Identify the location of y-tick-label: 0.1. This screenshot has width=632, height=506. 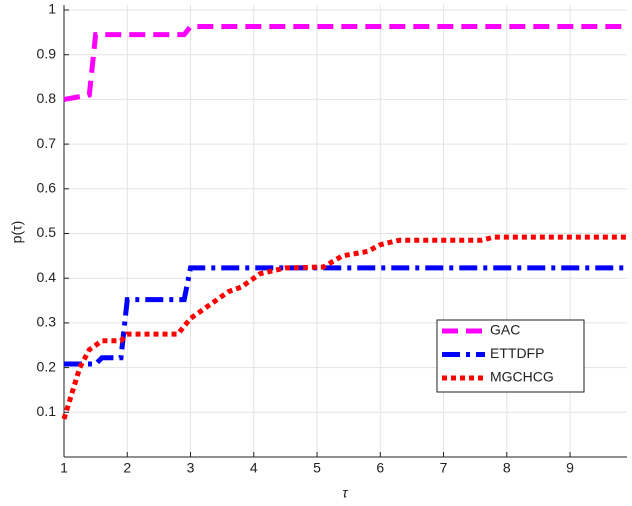
(47, 411).